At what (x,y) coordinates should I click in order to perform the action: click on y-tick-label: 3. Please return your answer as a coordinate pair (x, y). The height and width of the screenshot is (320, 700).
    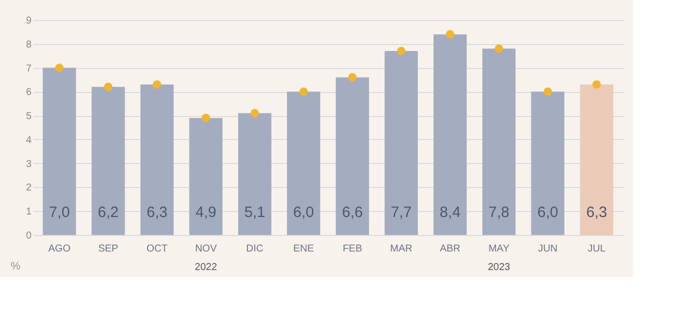
    Looking at the image, I should click on (29, 164).